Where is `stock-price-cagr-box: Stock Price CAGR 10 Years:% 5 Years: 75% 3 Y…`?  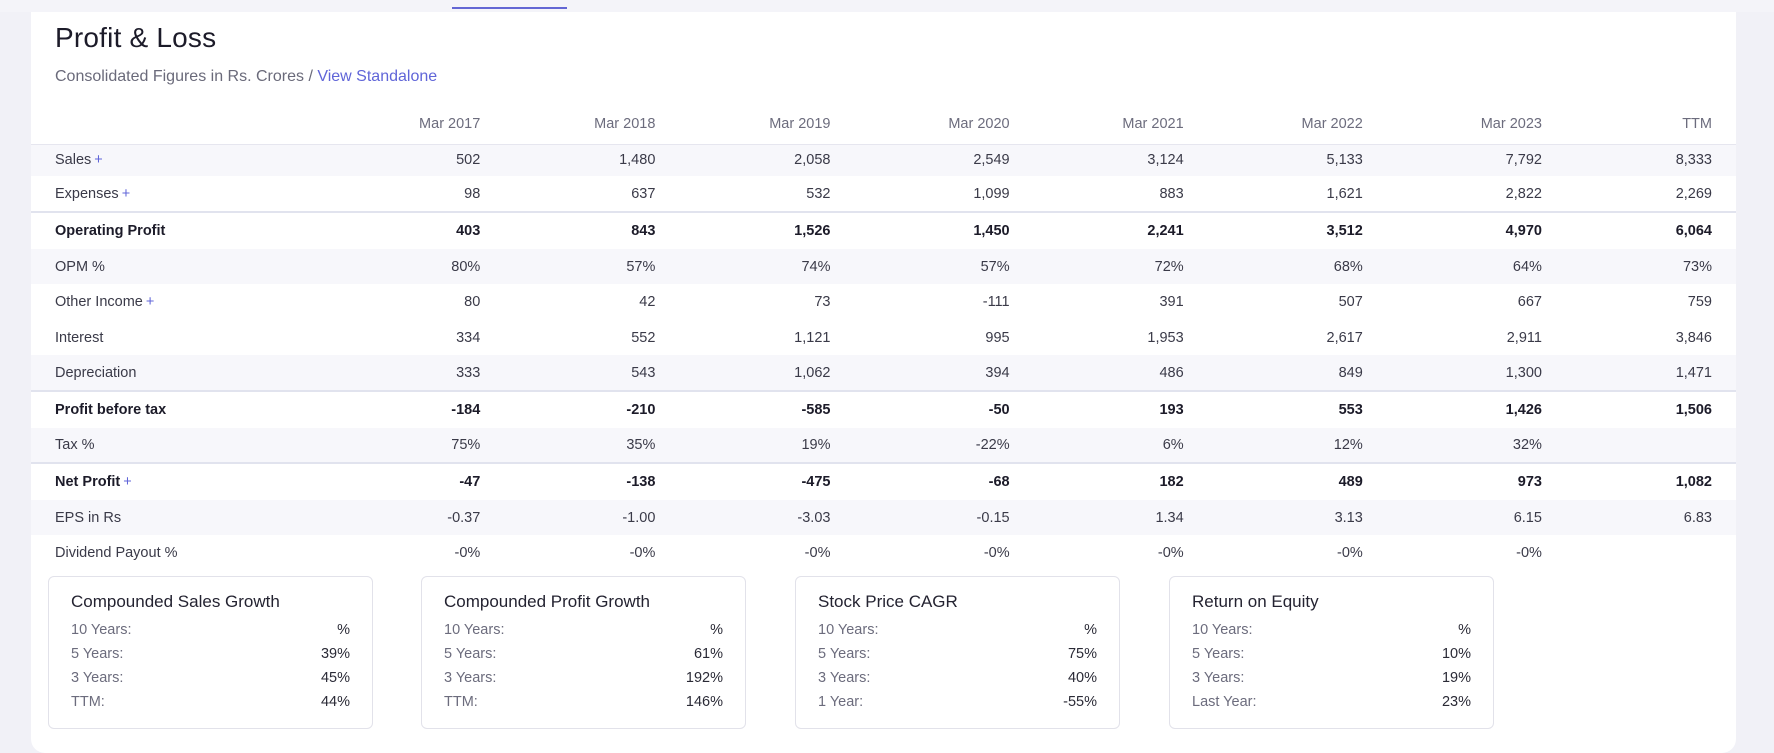 stock-price-cagr-box: Stock Price CAGR 10 Years:% 5 Years: 75% 3 Y… is located at coordinates (957, 652).